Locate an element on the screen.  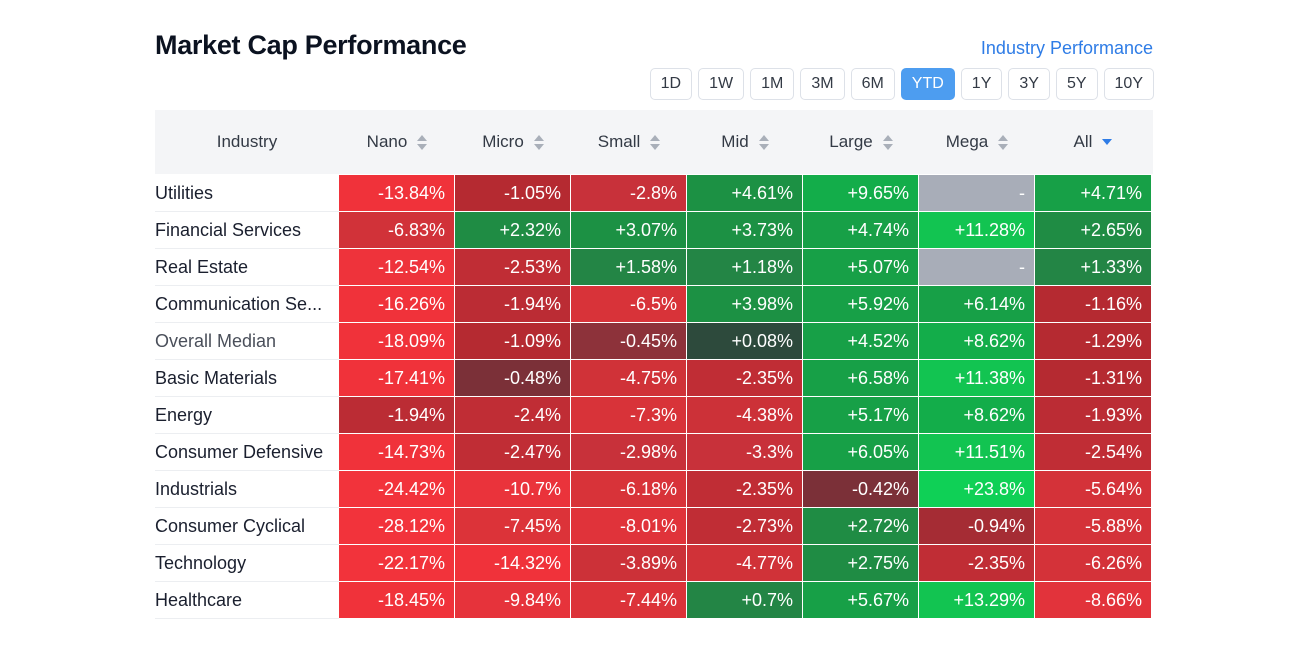
period-button-3y: 3Y is located at coordinates (1029, 84).